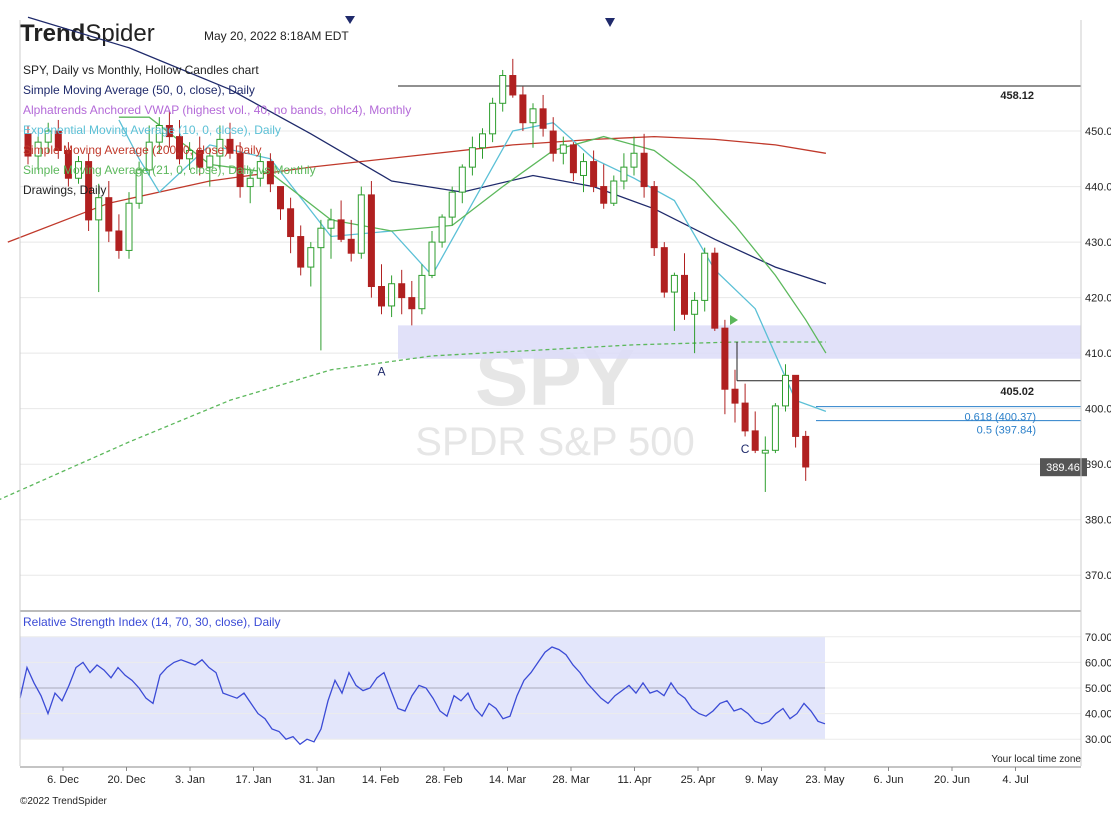 The image size is (1111, 817). What do you see at coordinates (253, 780) in the screenshot?
I see `time-tick-label: 17. Jan` at bounding box center [253, 780].